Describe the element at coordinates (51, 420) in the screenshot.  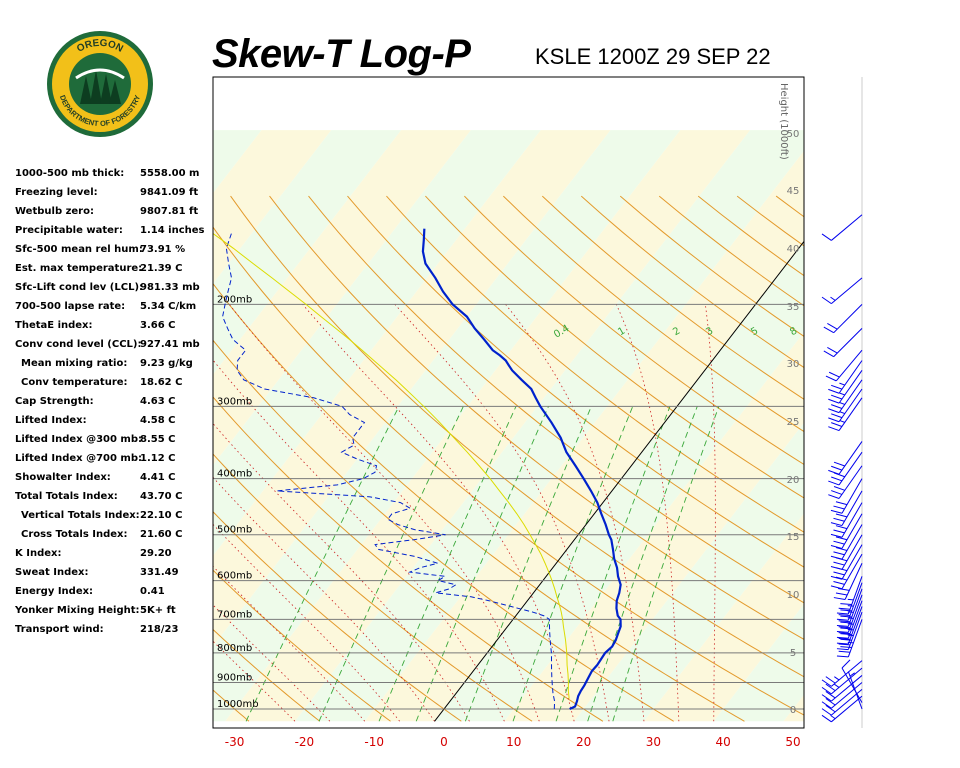
I see `index-label: Lifted Index:` at that location.